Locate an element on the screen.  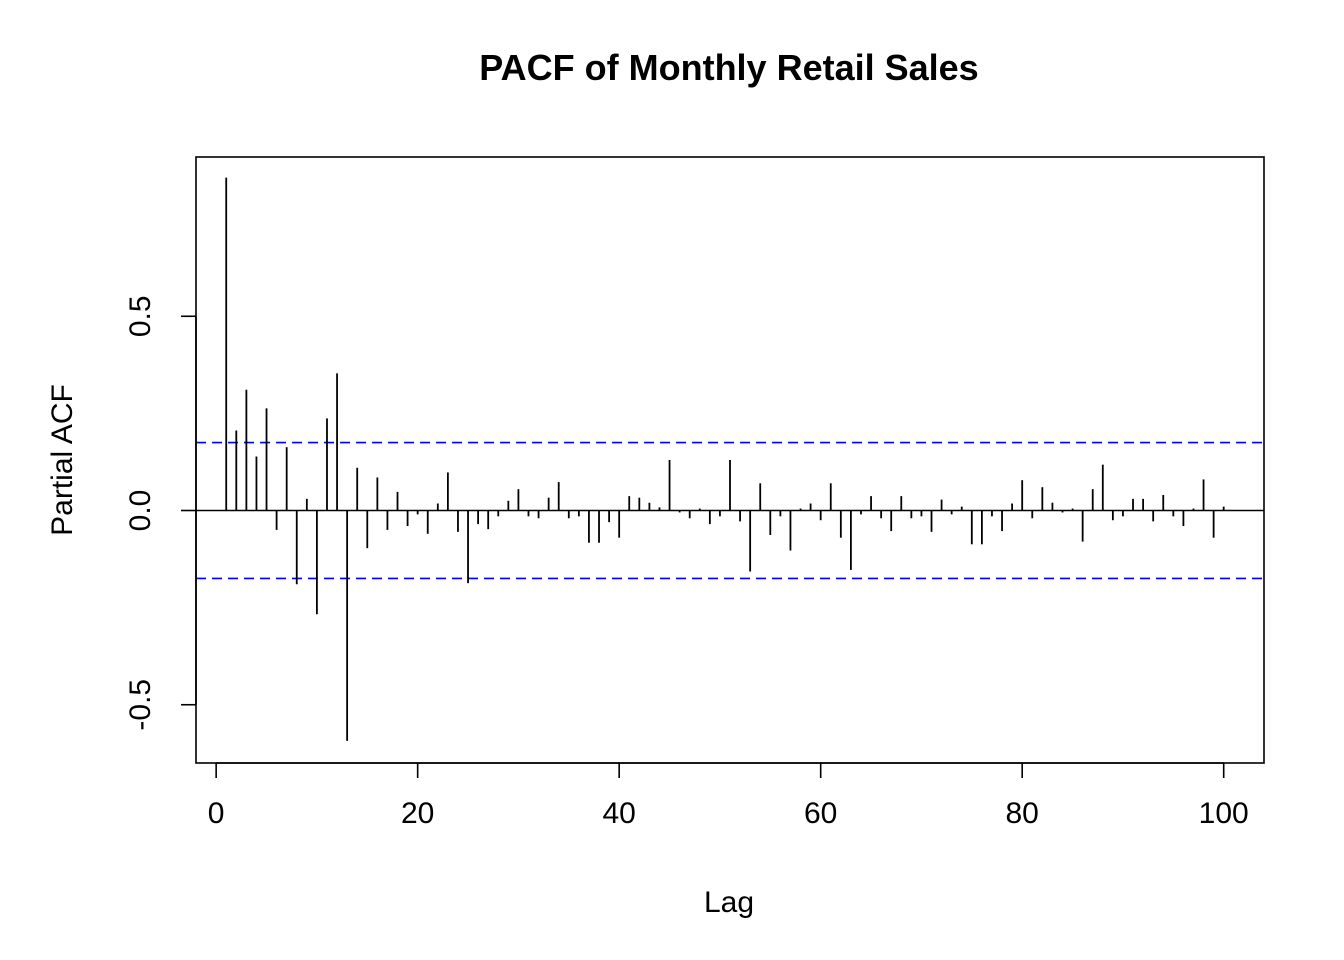
x-tick-label: 40 is located at coordinates (618, 813).